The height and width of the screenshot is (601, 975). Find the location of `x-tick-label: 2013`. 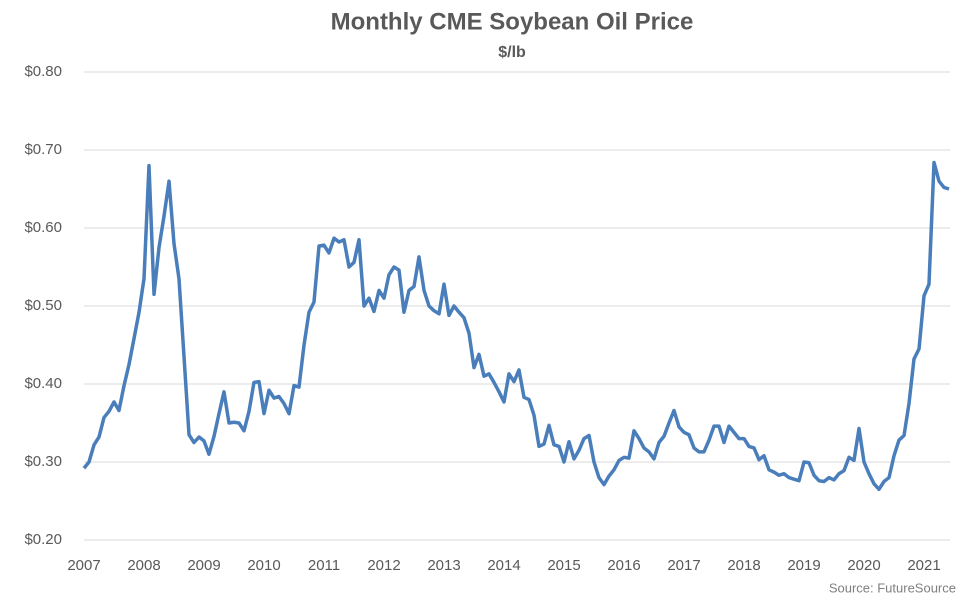

x-tick-label: 2013 is located at coordinates (443, 565).